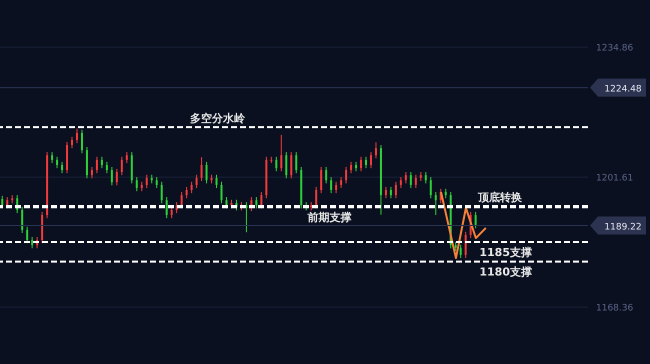  What do you see at coordinates (505, 272) in the screenshot?
I see `ref-line-label: 1180支撑` at bounding box center [505, 272].